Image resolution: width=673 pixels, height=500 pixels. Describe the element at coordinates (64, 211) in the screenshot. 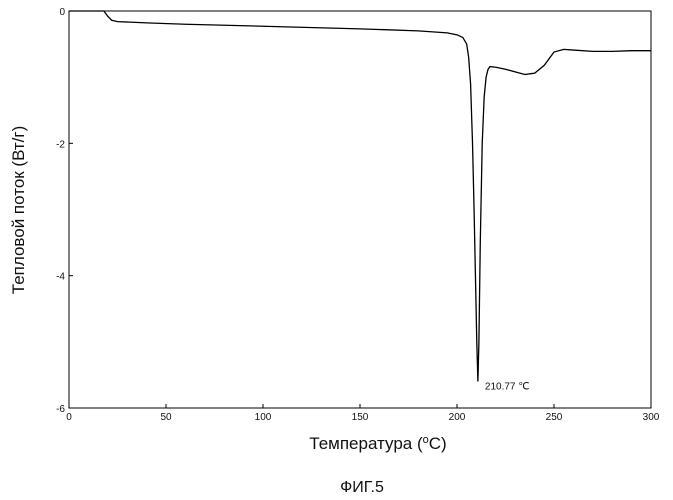

I see `y-ticks: 0 -2 -4 -6` at that location.